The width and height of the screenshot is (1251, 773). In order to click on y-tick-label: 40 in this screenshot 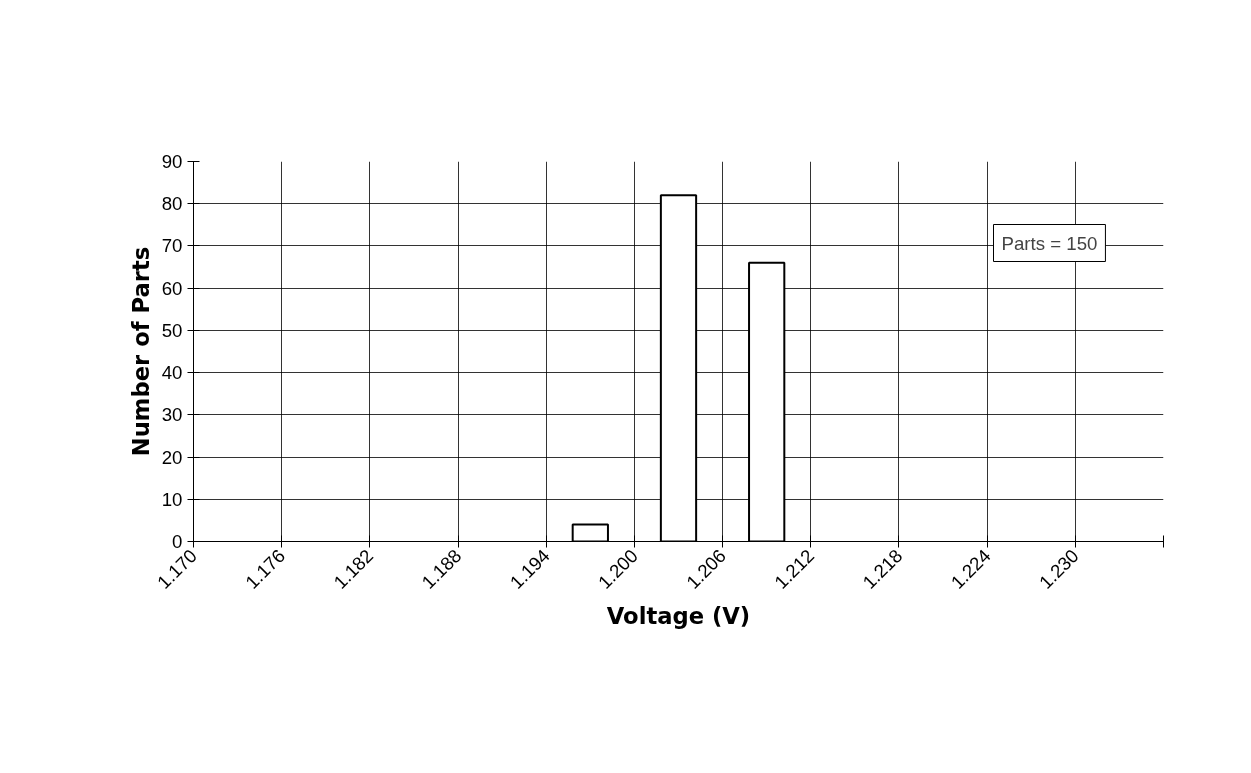, I will do `click(172, 373)`.